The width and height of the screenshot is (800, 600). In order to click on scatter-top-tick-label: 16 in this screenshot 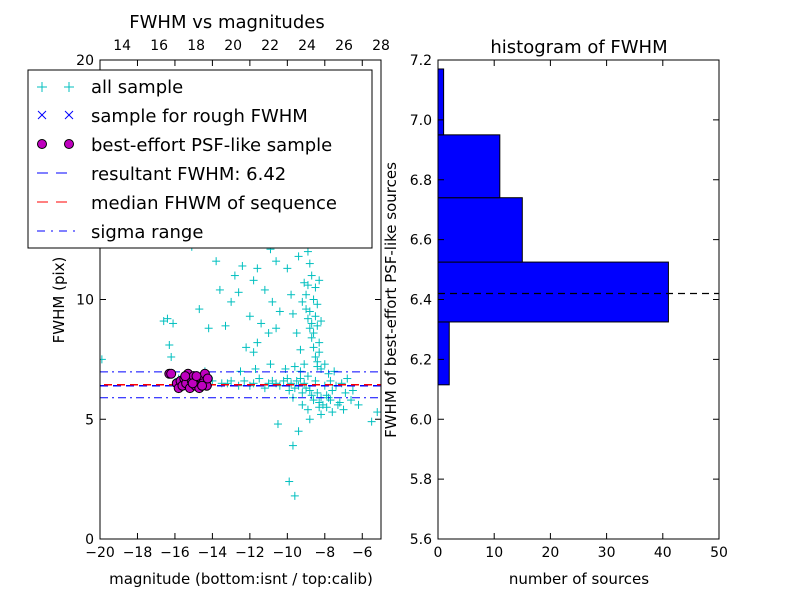, I will do `click(159, 46)`.